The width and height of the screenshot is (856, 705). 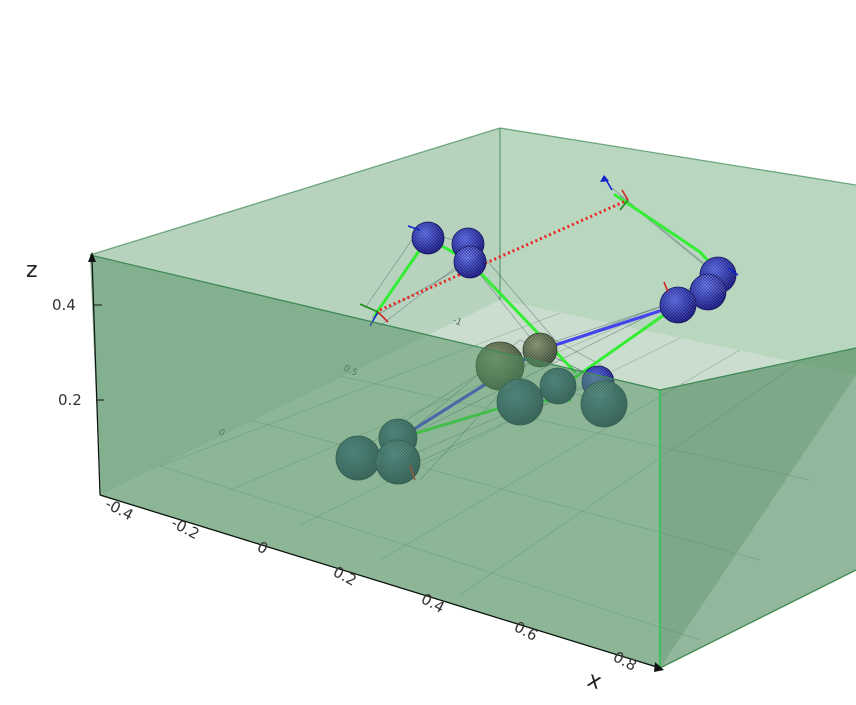 What do you see at coordinates (758, 508) in the screenshot?
I see `box-front-right-face` at bounding box center [758, 508].